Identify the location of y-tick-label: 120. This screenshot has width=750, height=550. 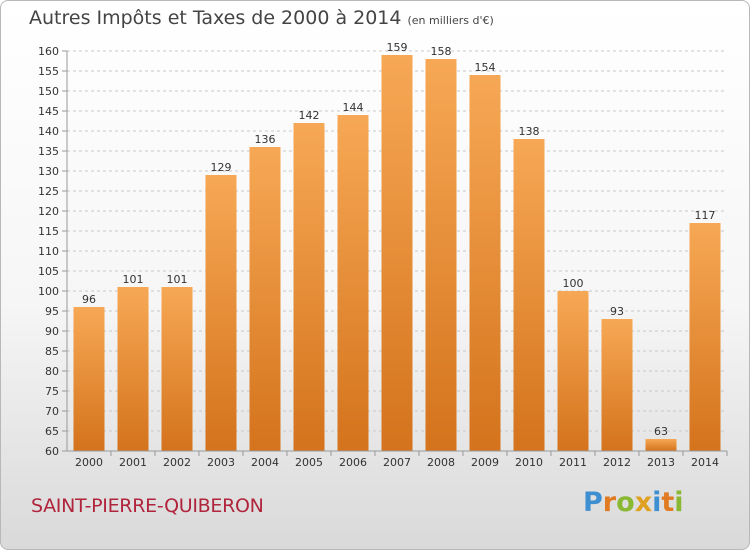
(48, 211).